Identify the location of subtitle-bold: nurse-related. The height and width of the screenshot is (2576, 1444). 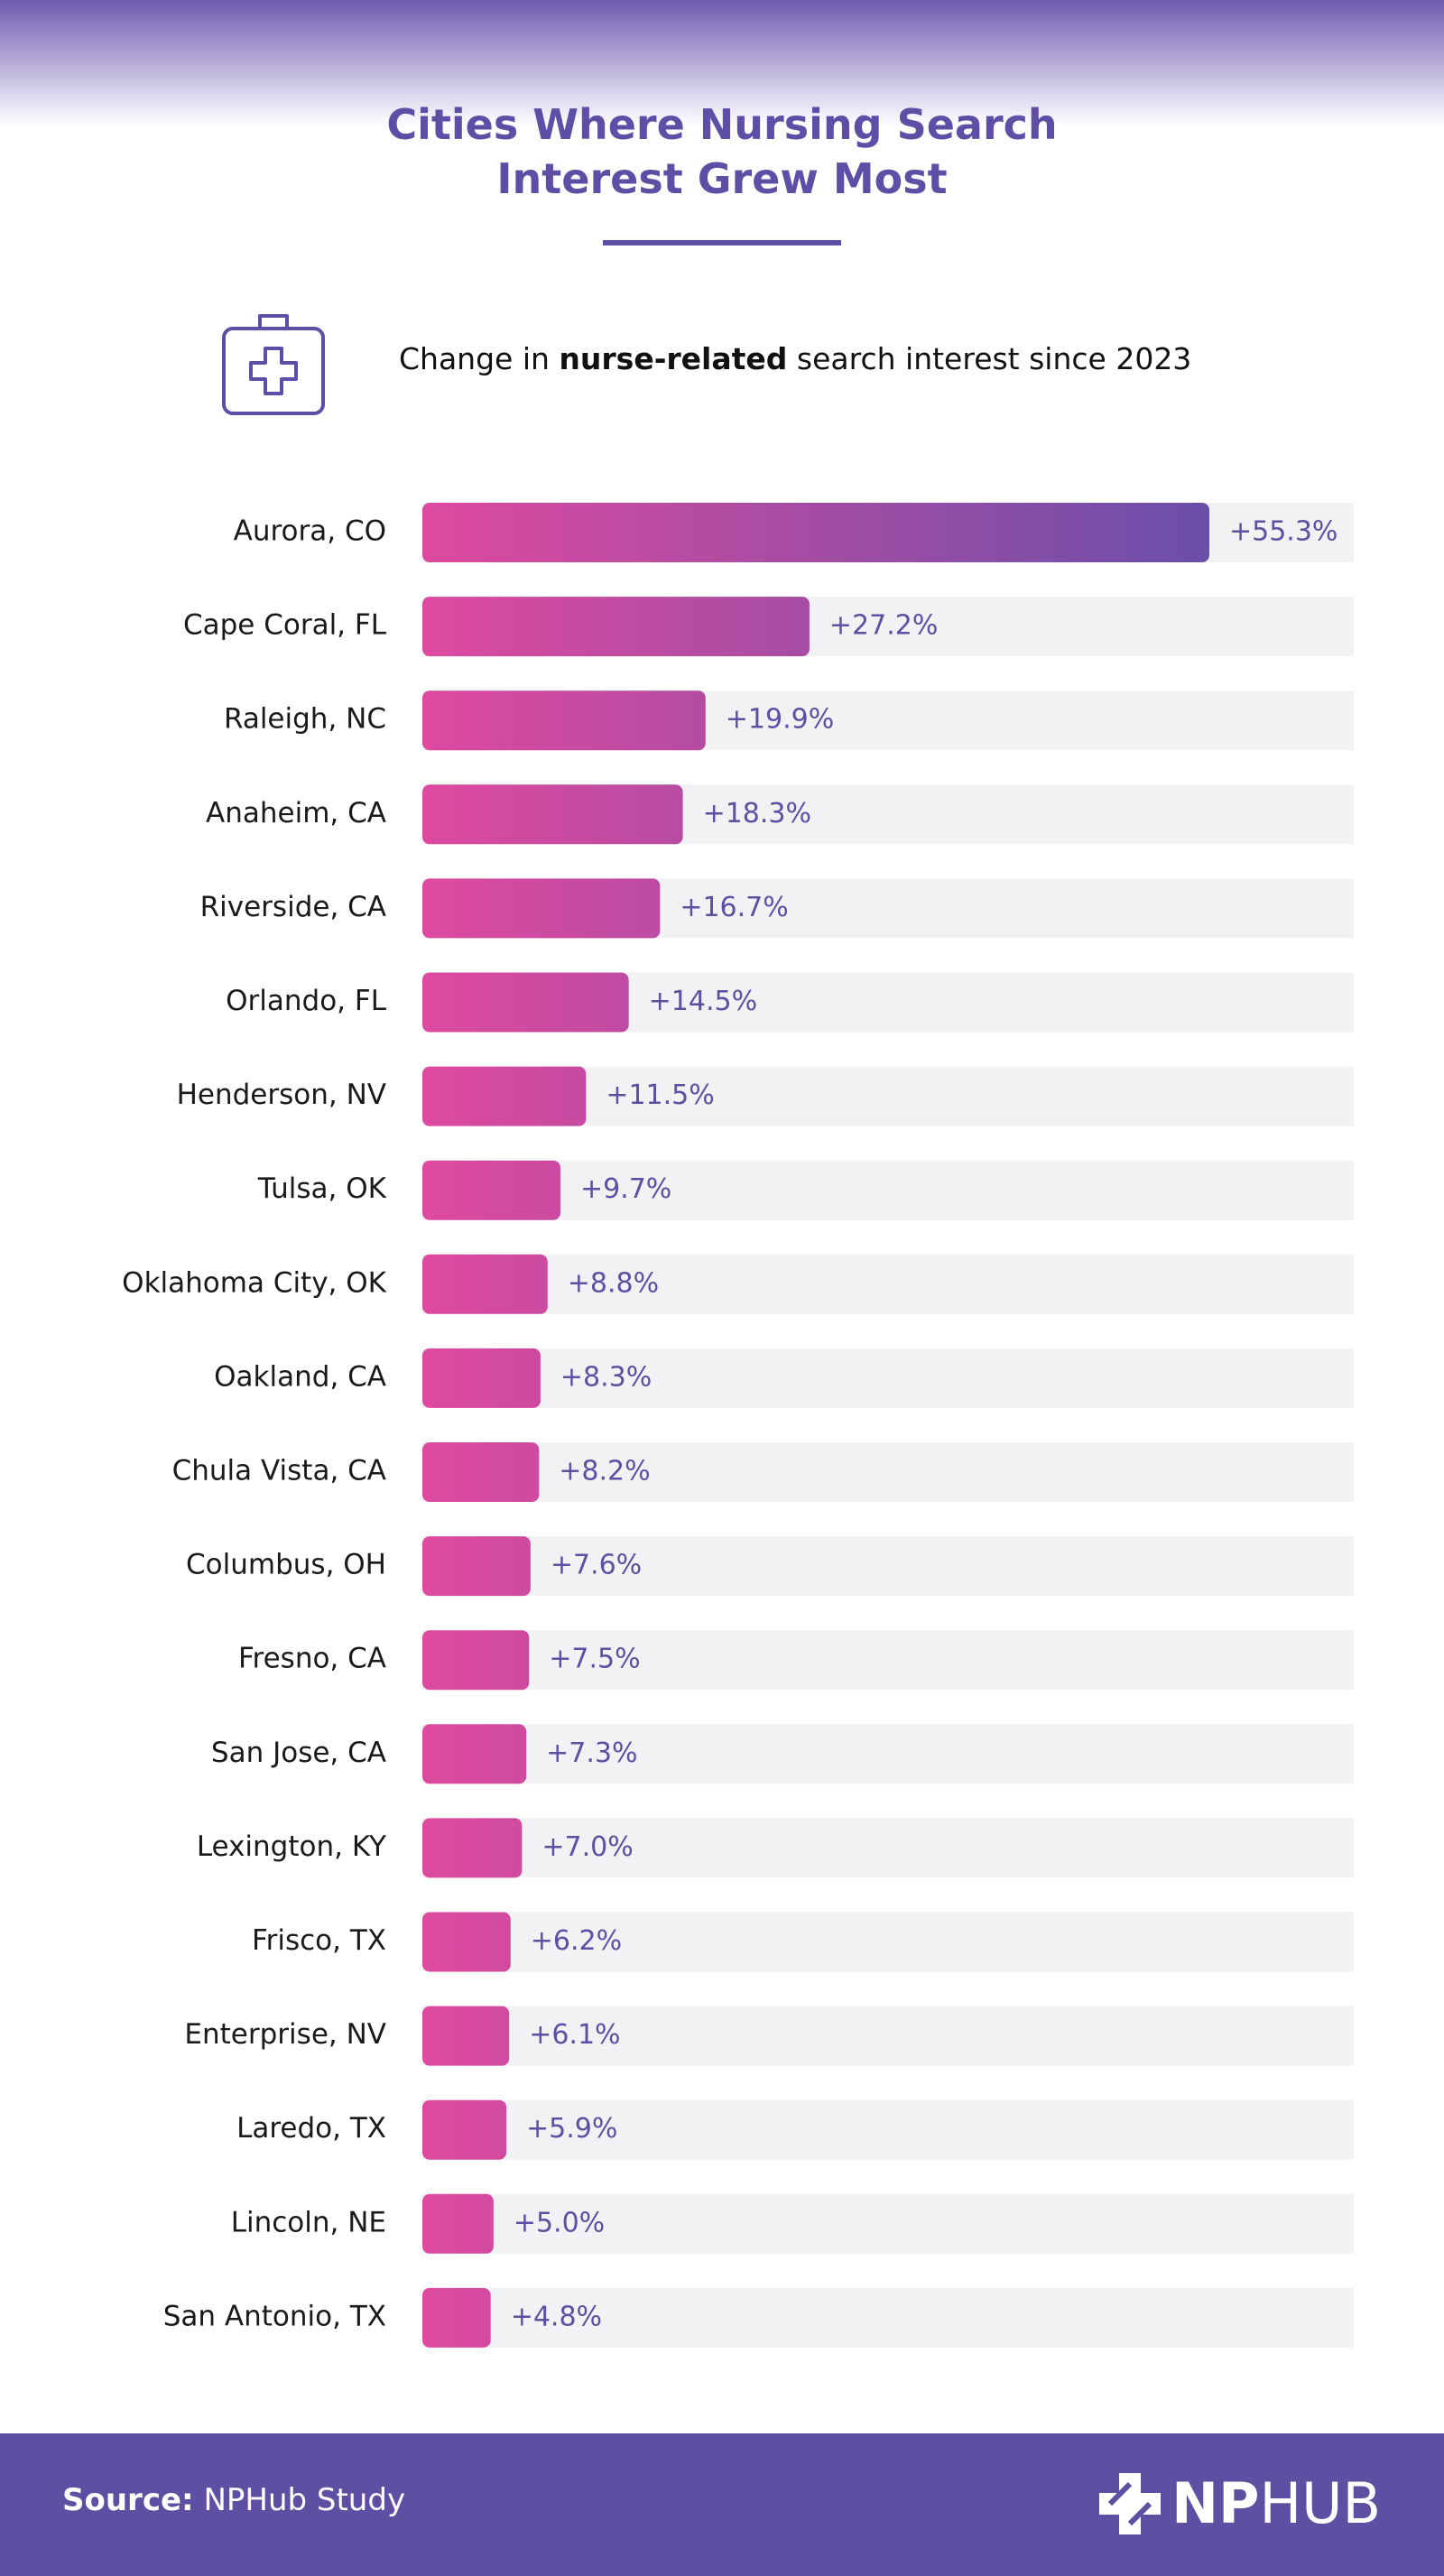
(673, 359).